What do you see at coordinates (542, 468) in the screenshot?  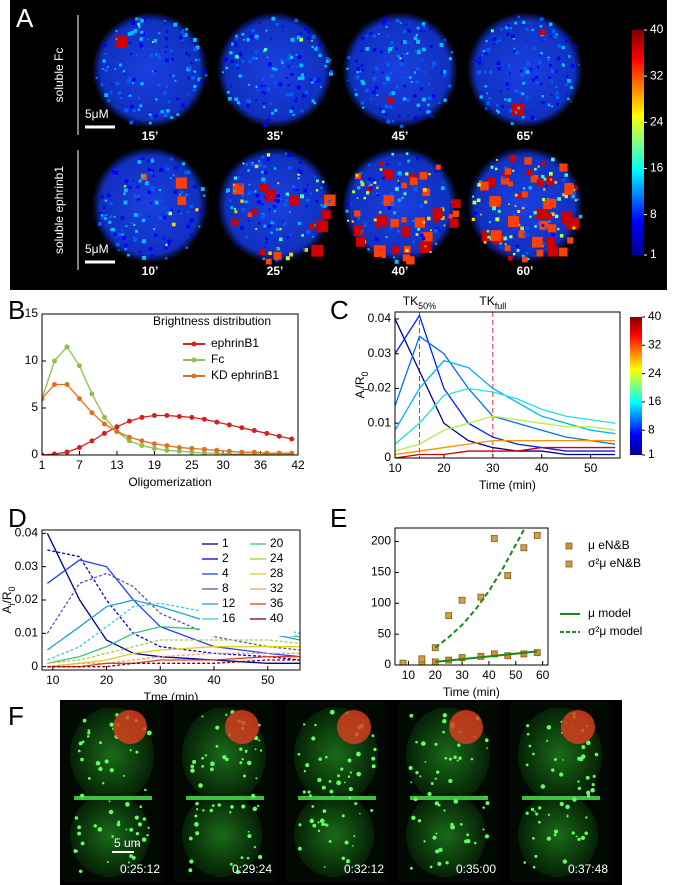 I see `x-tick-label: 40` at bounding box center [542, 468].